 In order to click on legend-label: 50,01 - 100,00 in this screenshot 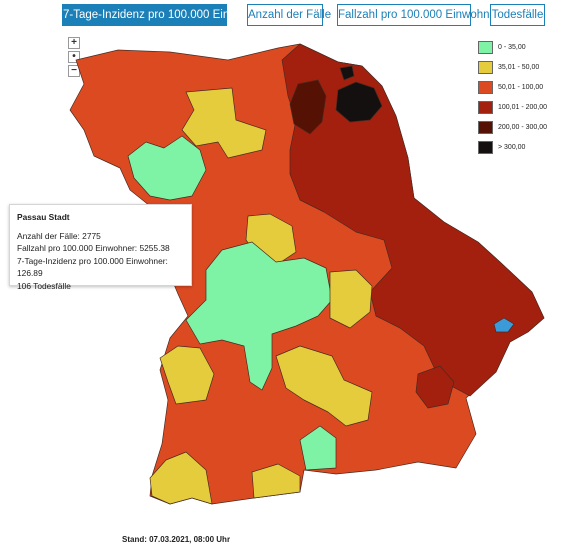, I will do `click(521, 87)`.